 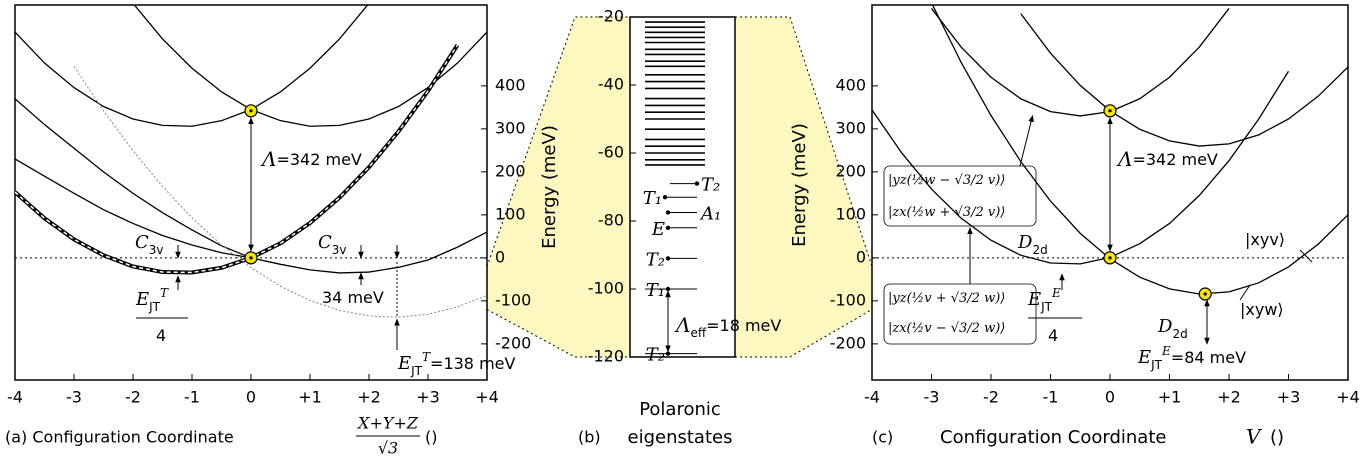 What do you see at coordinates (611, 16) in the screenshot?
I see `y-tick-label: -20` at bounding box center [611, 16].